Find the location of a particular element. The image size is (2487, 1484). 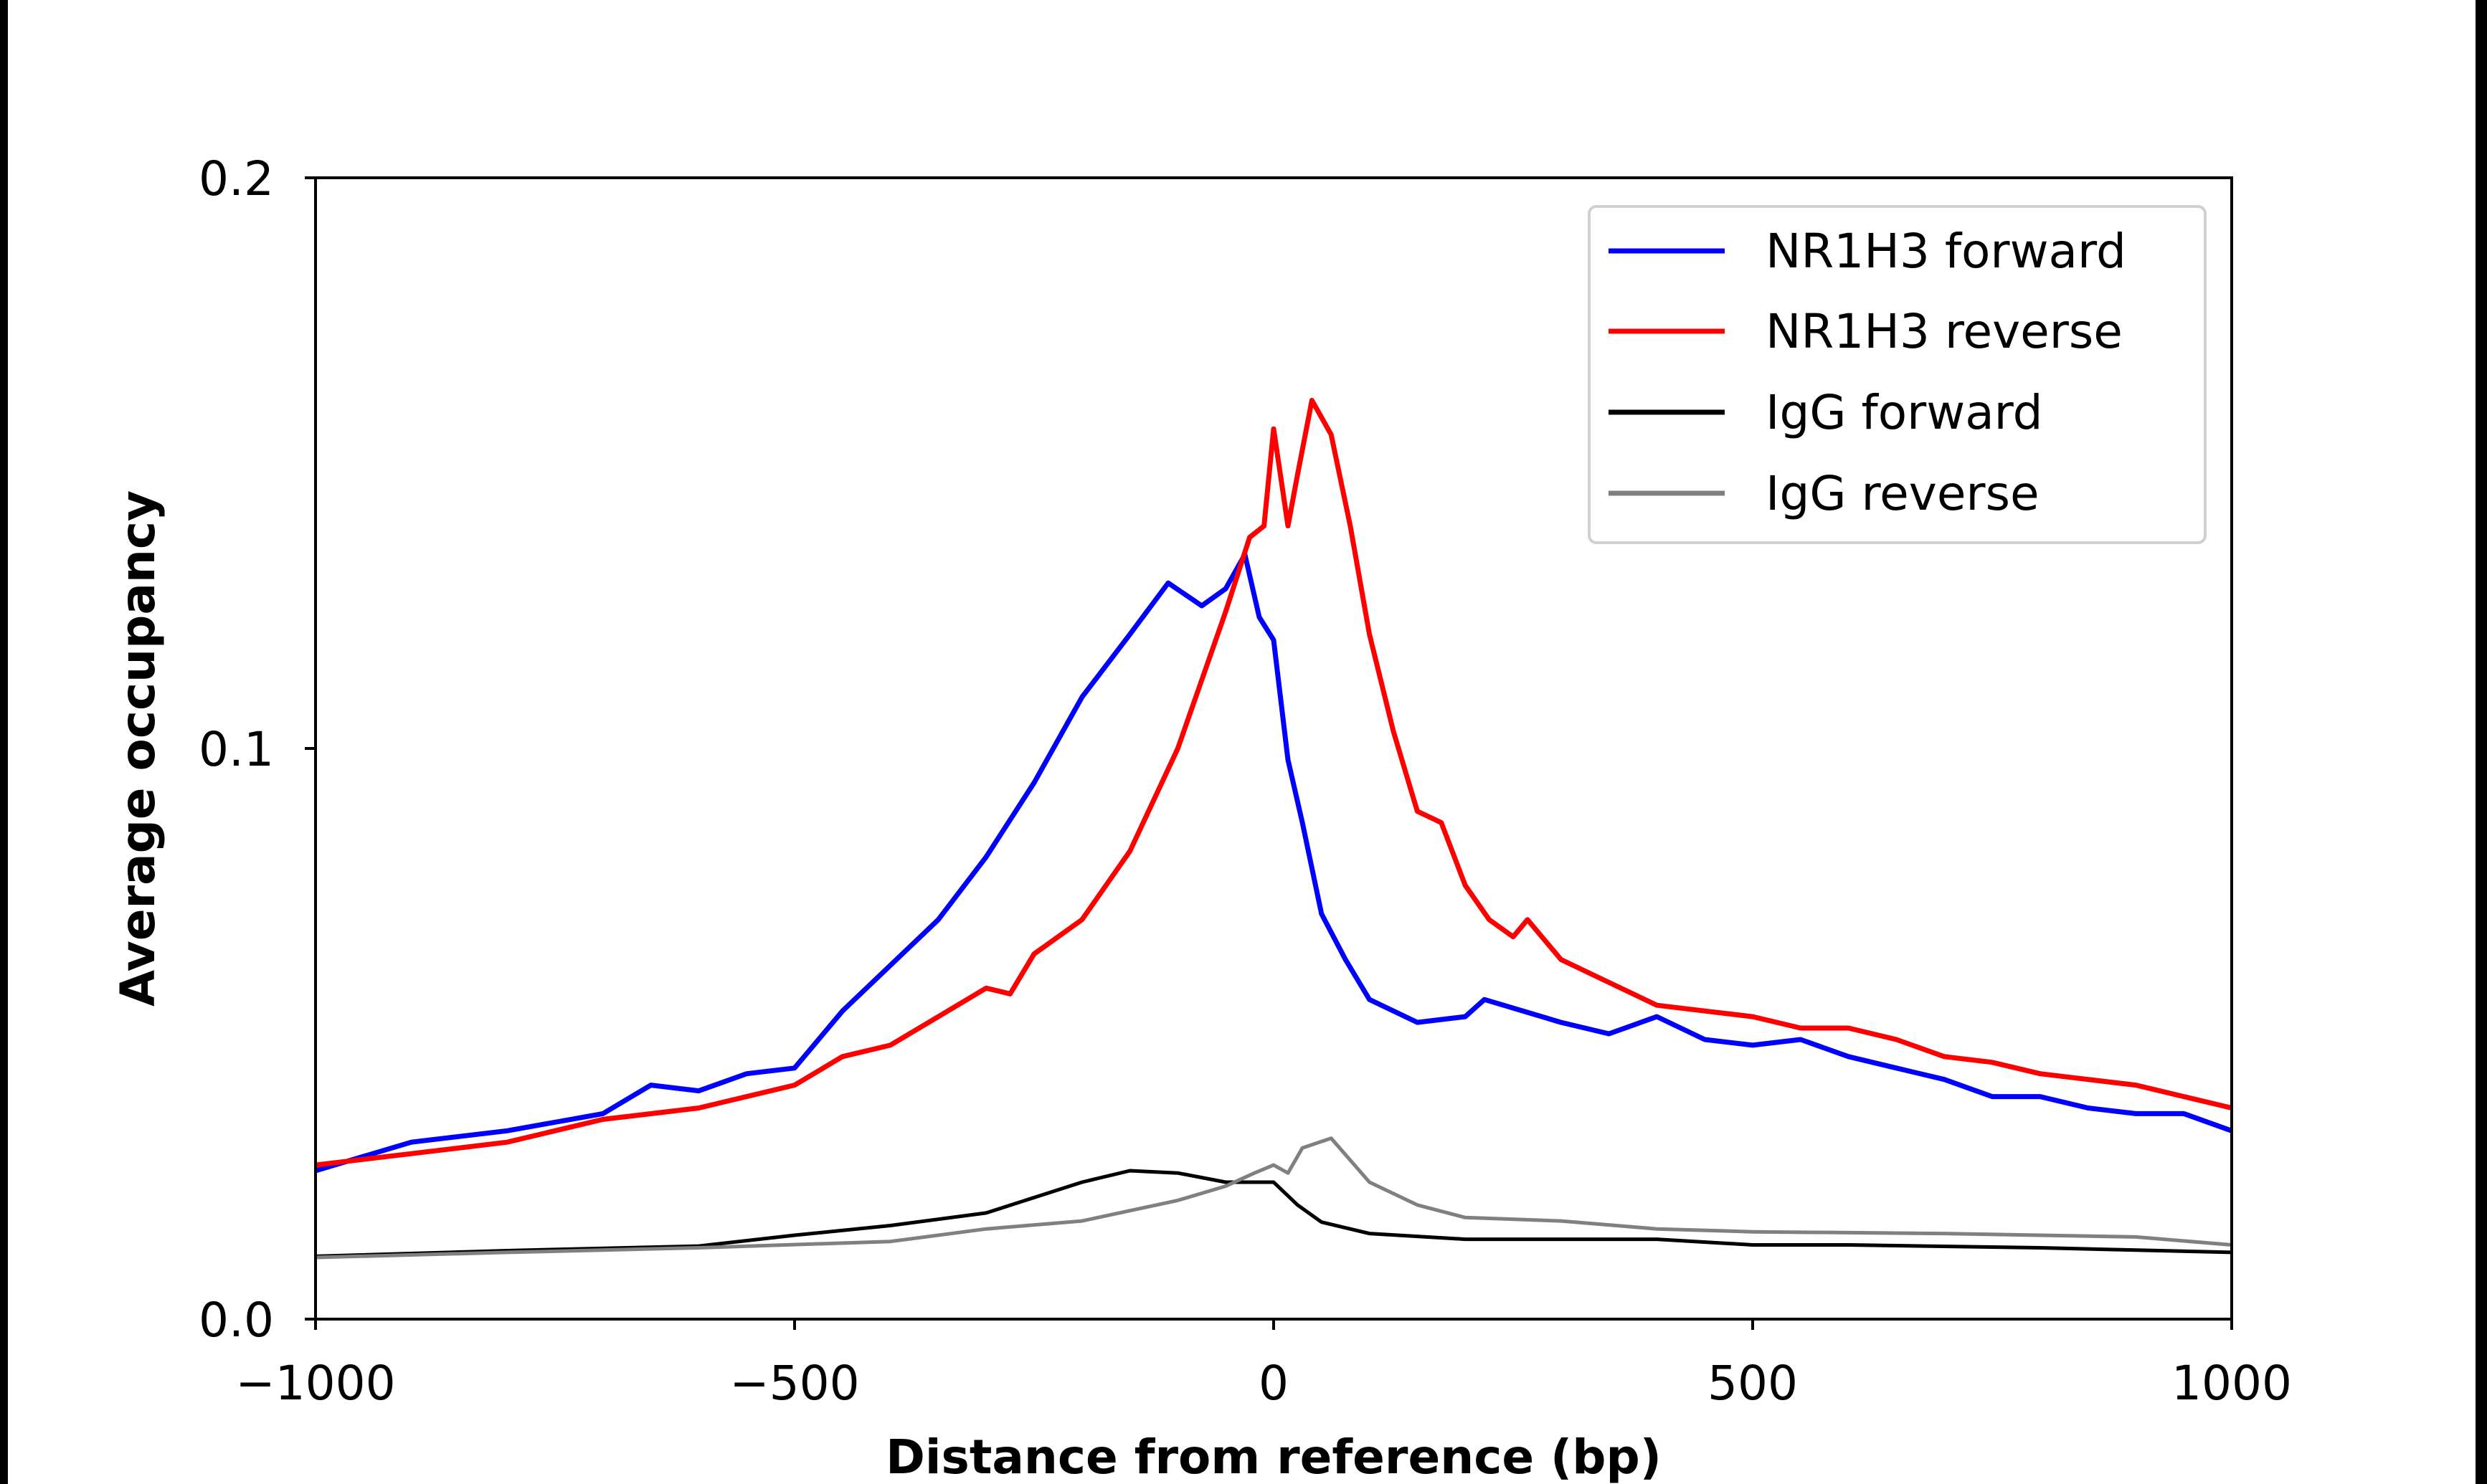

legend-item: IgG reverse is located at coordinates (1825, 493).